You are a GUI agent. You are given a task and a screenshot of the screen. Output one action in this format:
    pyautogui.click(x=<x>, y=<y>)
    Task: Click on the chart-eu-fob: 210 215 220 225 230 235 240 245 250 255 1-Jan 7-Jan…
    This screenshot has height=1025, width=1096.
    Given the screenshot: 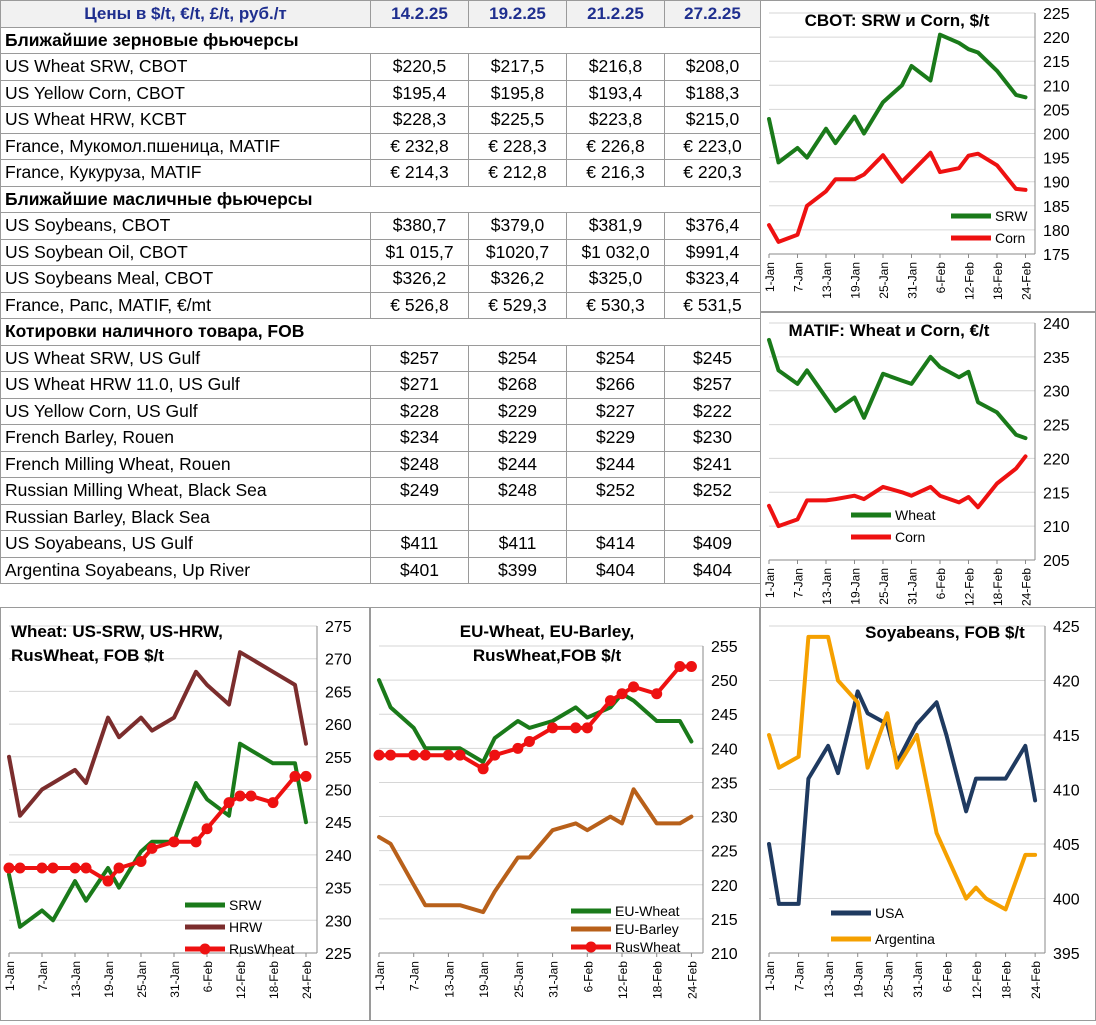 What is the action you would take?
    pyautogui.click(x=555, y=810)
    